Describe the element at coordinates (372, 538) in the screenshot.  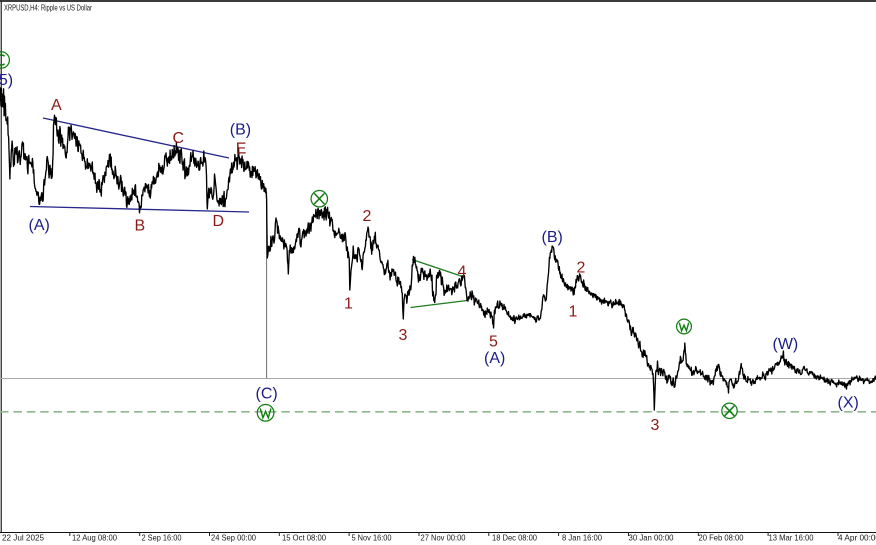
I see `svg-text: 5 Nov 16:00` at that location.